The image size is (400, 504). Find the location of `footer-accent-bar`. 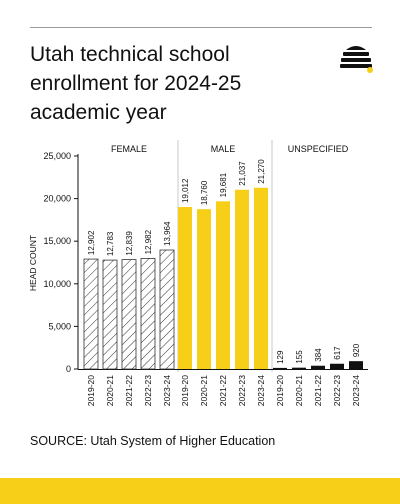

footer-accent-bar is located at coordinates (200, 491).